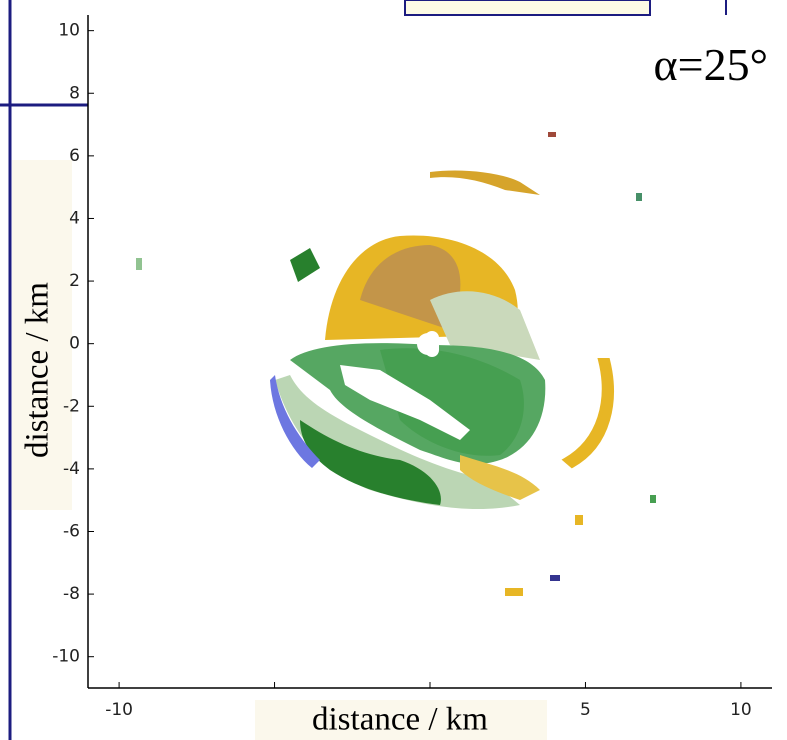 The image size is (787, 740). What do you see at coordinates (741, 710) in the screenshot?
I see `x-tick-label: 10` at bounding box center [741, 710].